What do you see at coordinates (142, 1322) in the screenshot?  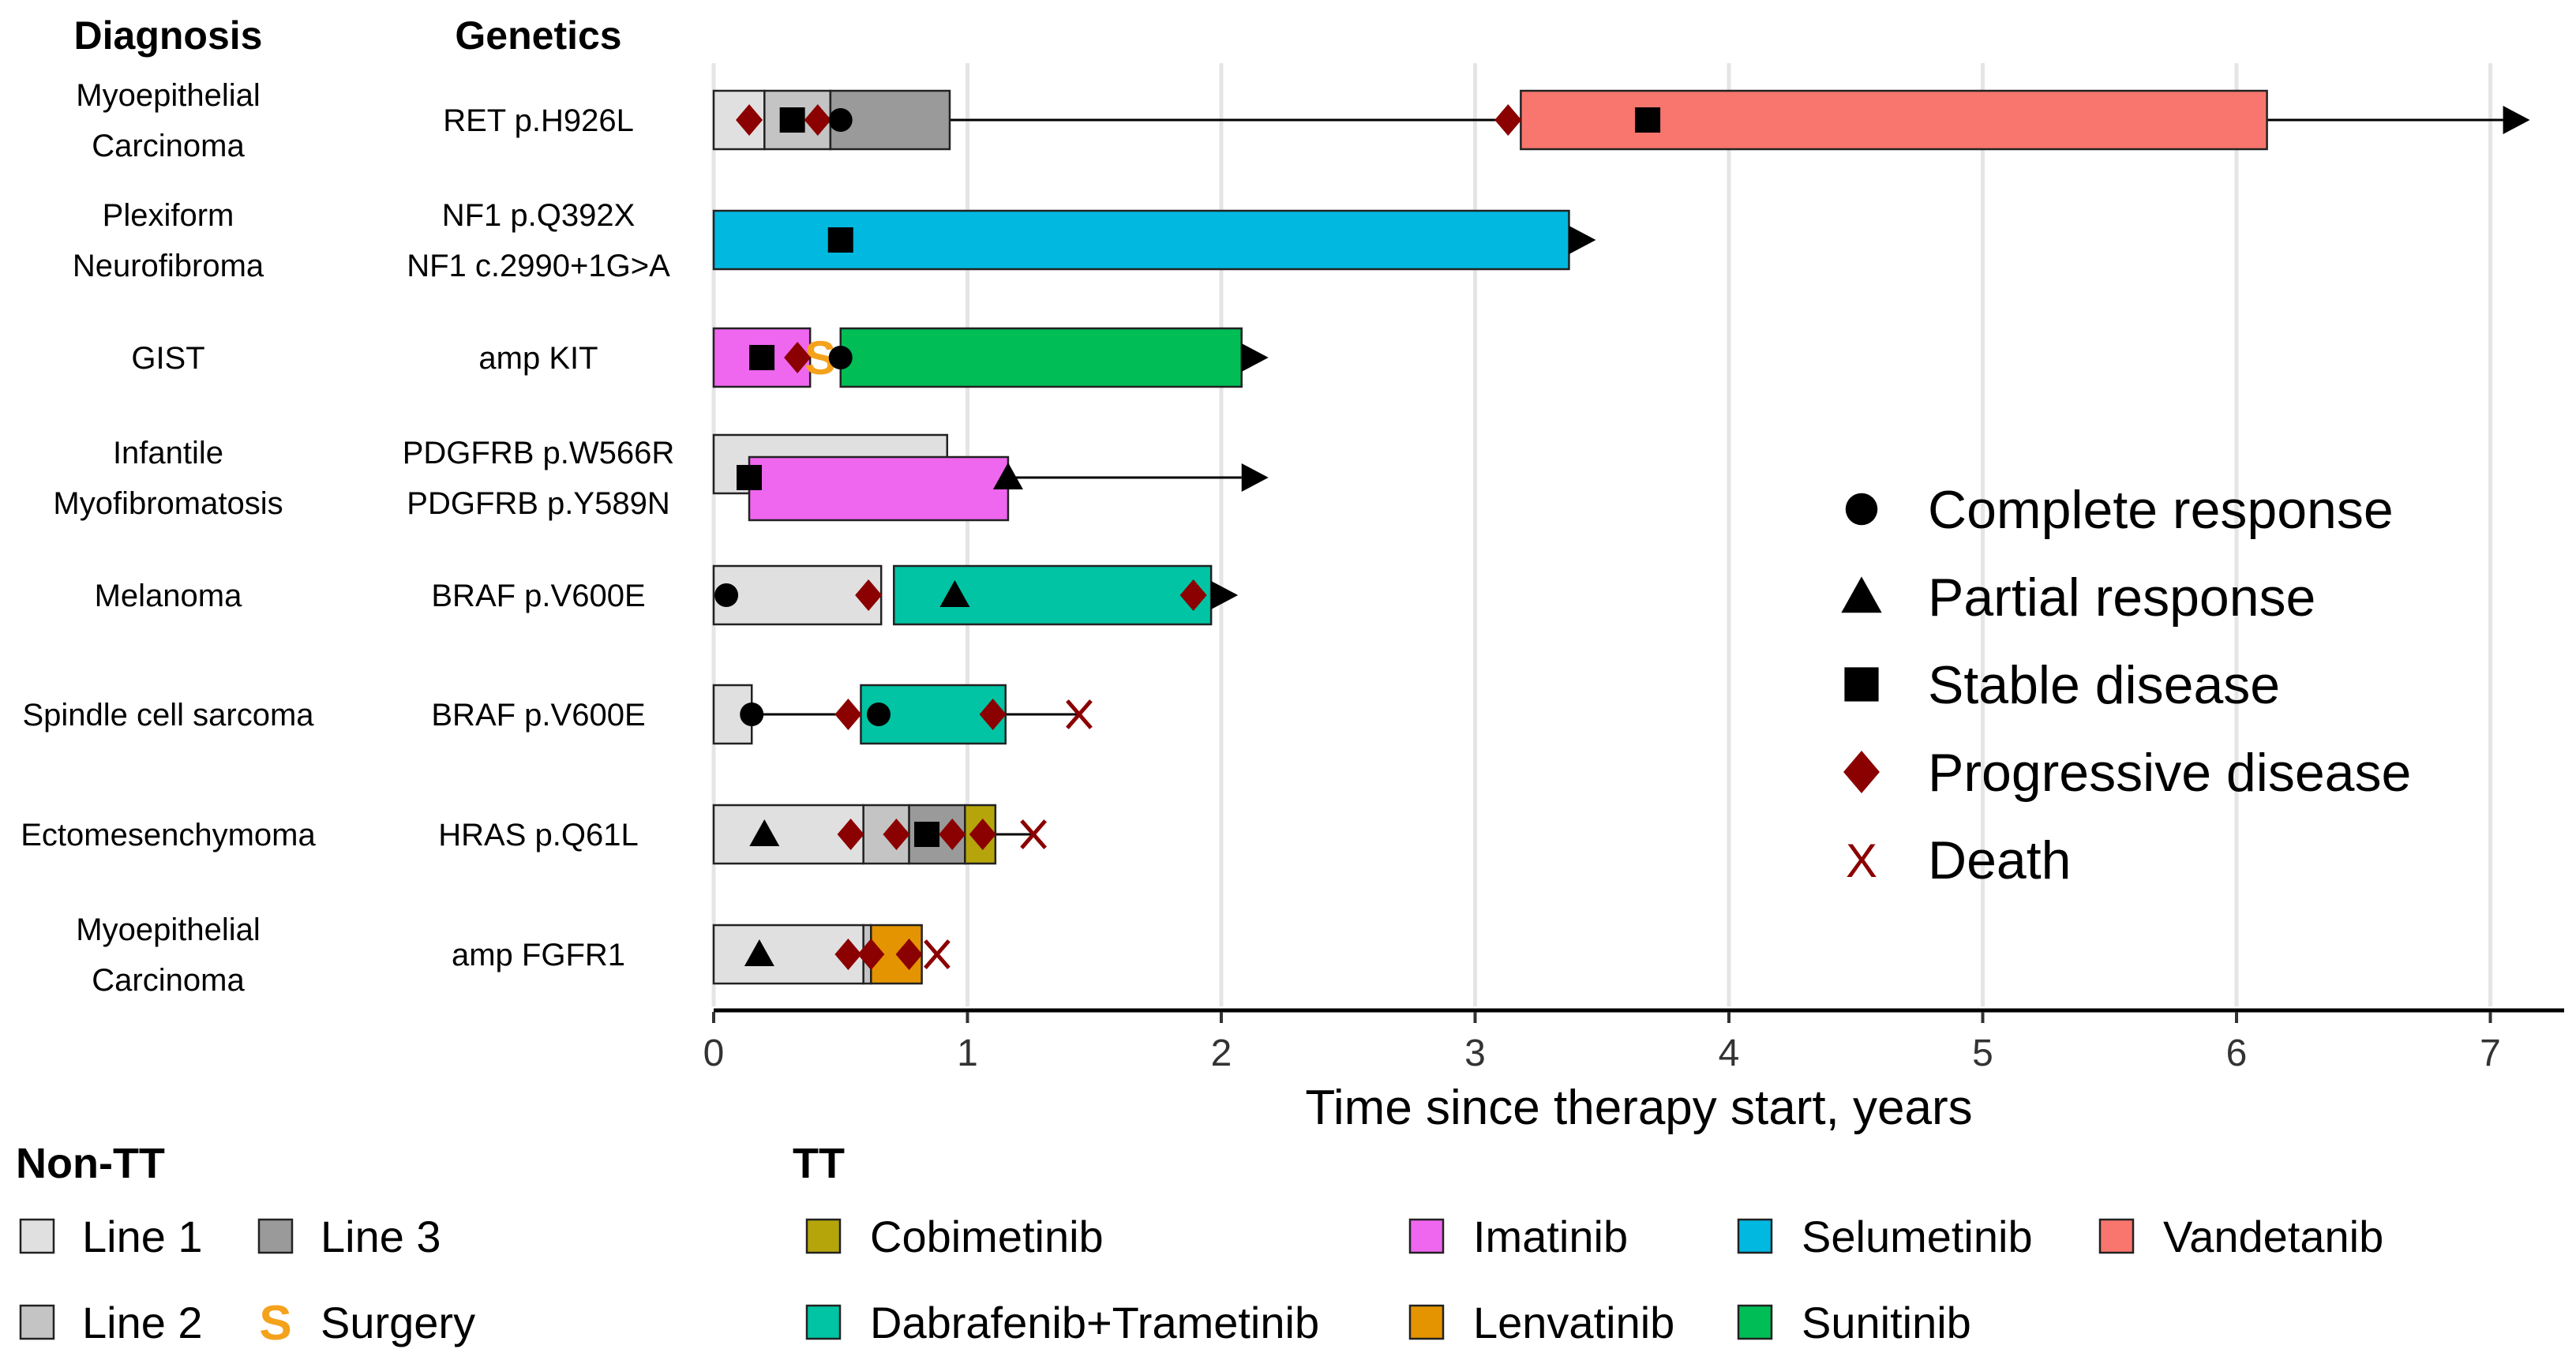 I see `legend-label: Line 2` at bounding box center [142, 1322].